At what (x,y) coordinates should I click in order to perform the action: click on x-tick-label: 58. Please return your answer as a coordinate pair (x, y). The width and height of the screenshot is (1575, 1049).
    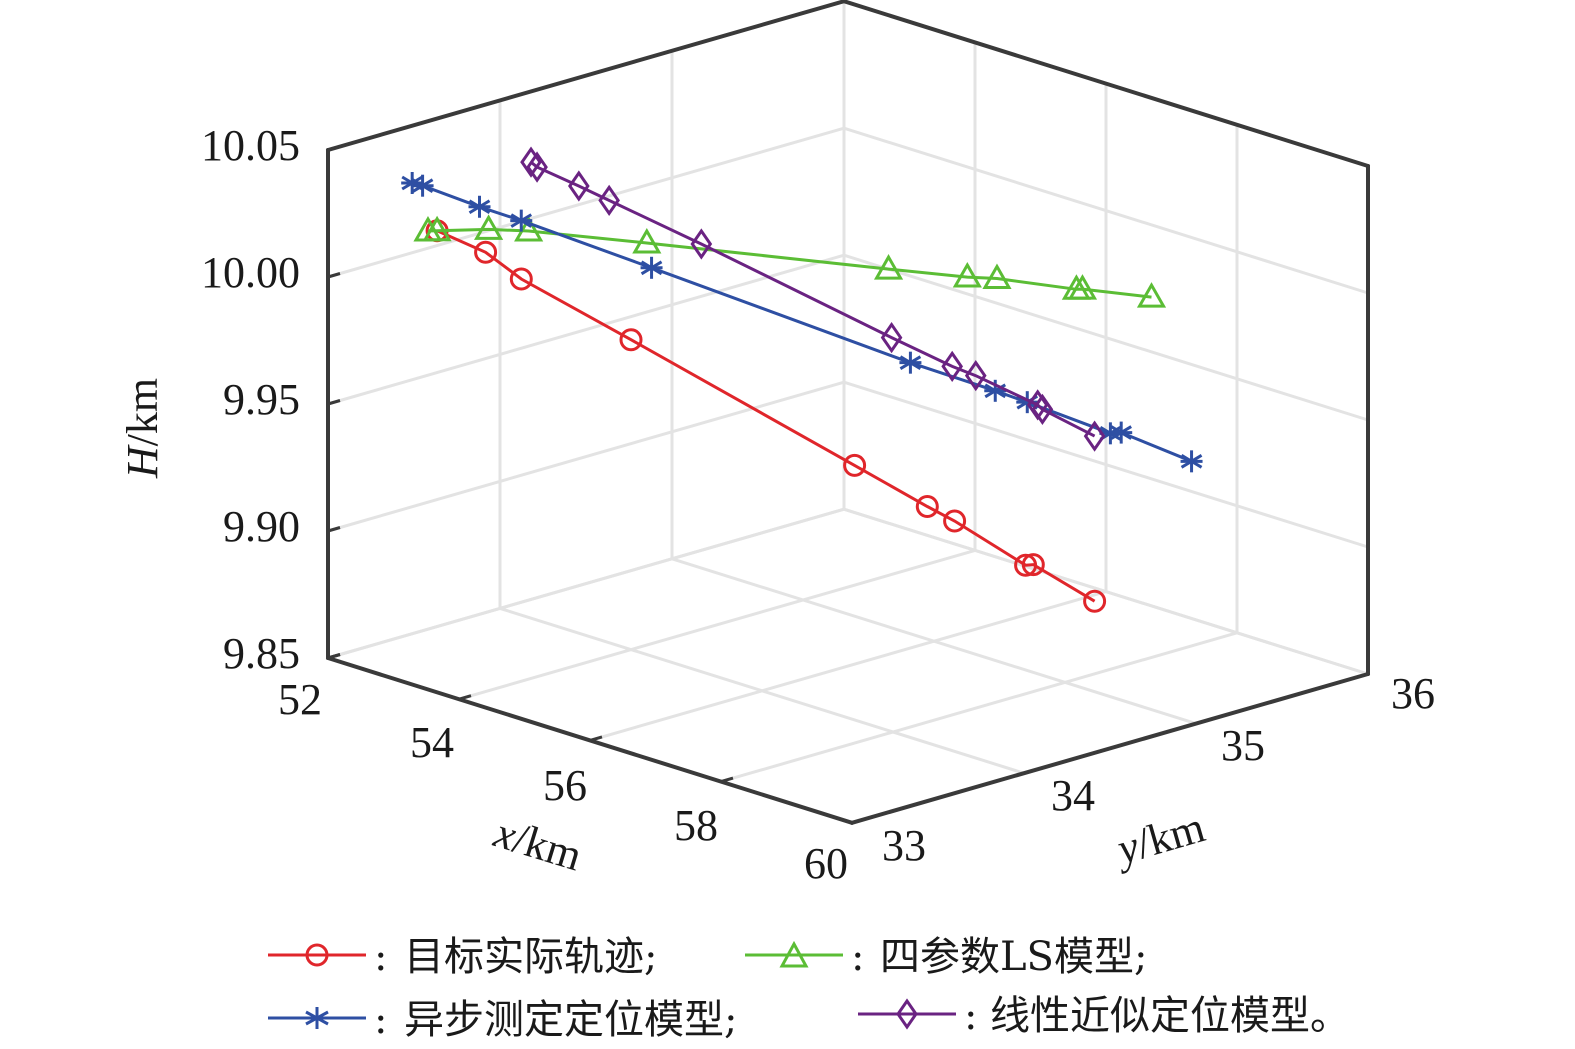
    Looking at the image, I should click on (696, 825).